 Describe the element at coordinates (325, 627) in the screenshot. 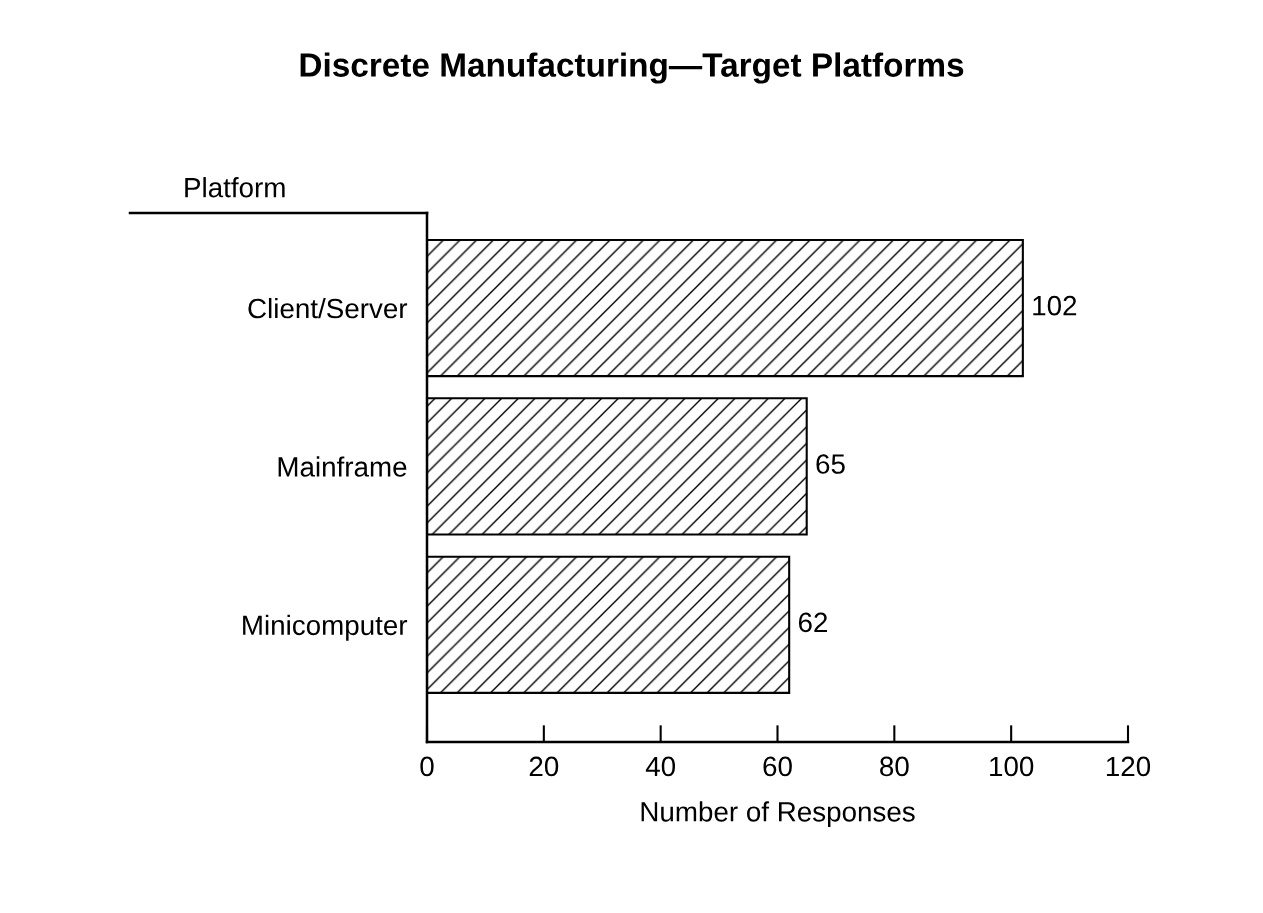

I see `y-tick-label: Minicomputer` at that location.